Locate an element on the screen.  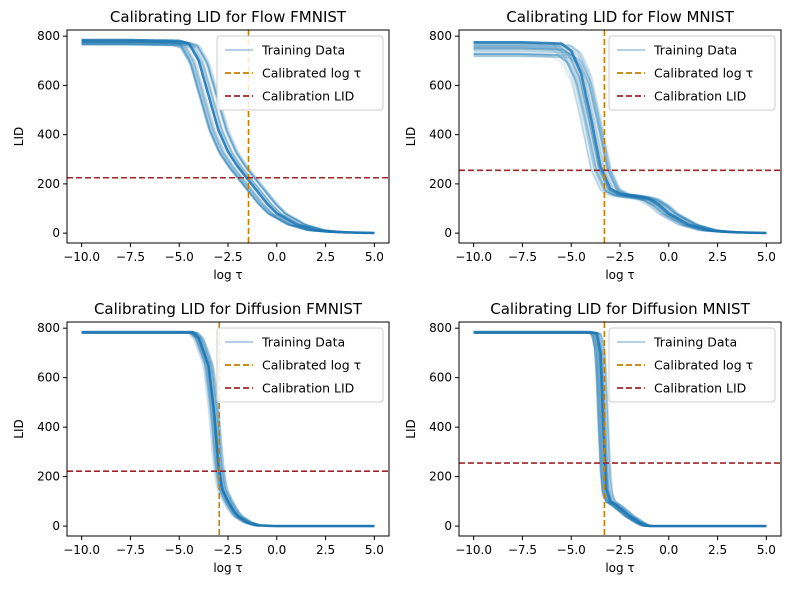
chart-title: Calibrating LID for Flow FMNIST is located at coordinates (228, 17).